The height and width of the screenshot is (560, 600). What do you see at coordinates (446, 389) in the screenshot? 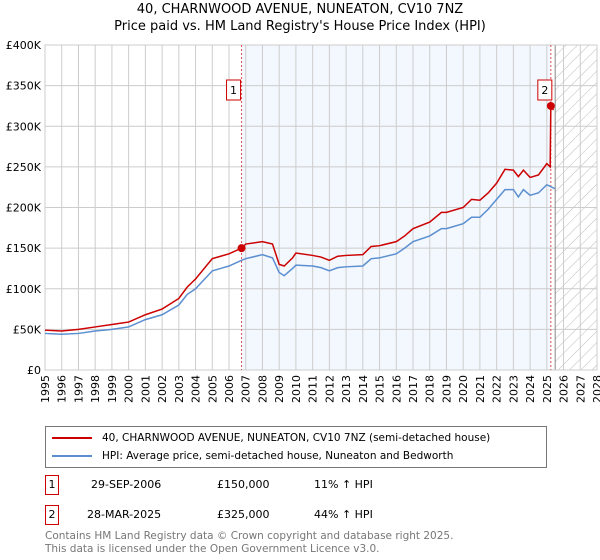
I see `x-tick-label: 2019` at bounding box center [446, 389].